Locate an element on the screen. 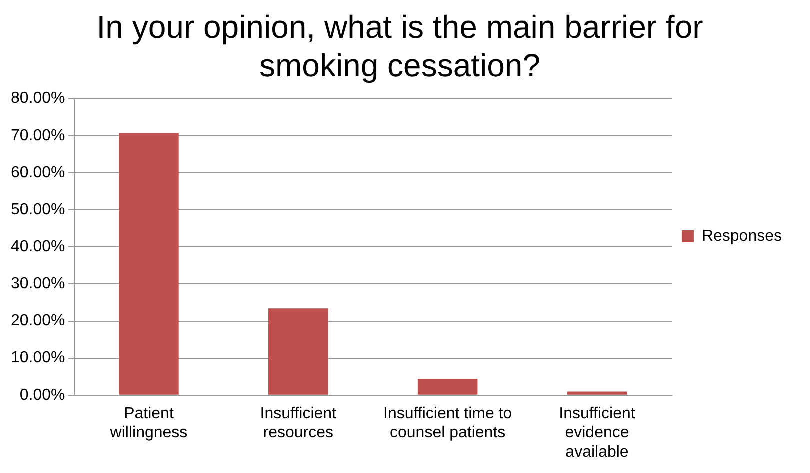 The image size is (810, 473). y-tick-label: 10.00% is located at coordinates (38, 358).